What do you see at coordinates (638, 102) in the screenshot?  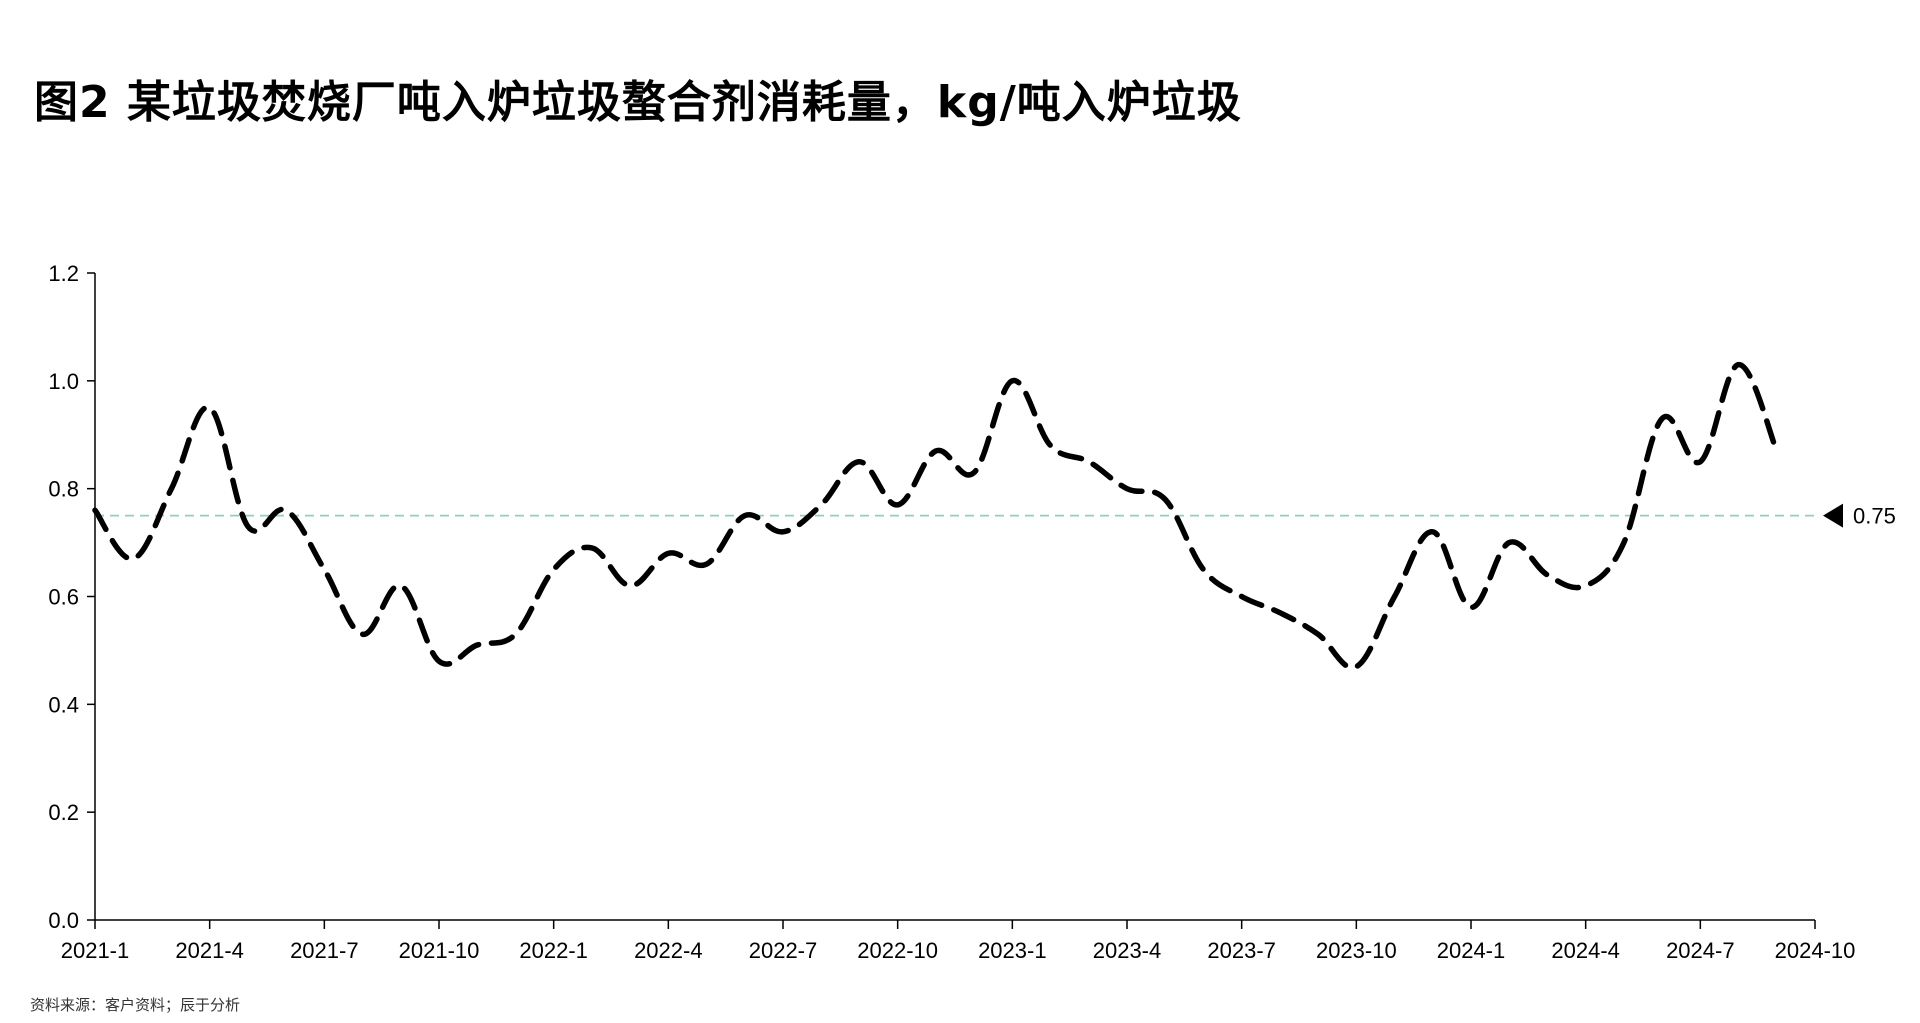 I see `chart-title: 图2 某垃圾焚烧厂吨入炉垃圾螯合剂消耗量，kg/吨入炉垃圾` at bounding box center [638, 102].